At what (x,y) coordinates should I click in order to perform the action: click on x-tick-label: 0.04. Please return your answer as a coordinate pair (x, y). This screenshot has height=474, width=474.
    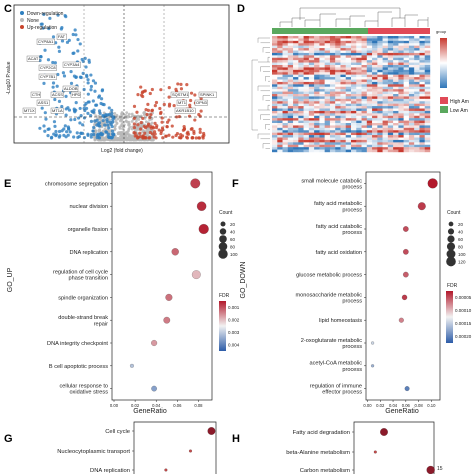
    Looking at the image, I should click on (156, 405).